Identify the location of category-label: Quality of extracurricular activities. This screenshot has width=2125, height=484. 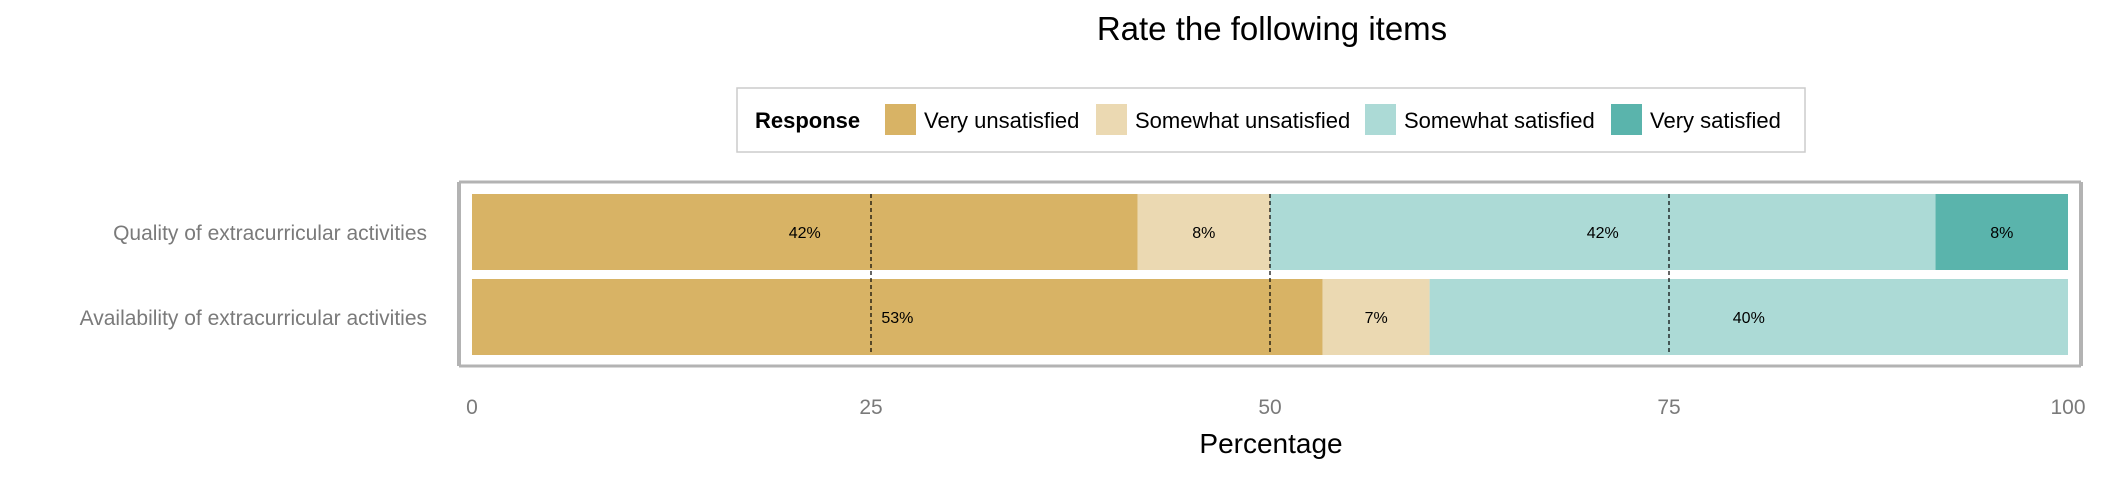
(270, 233).